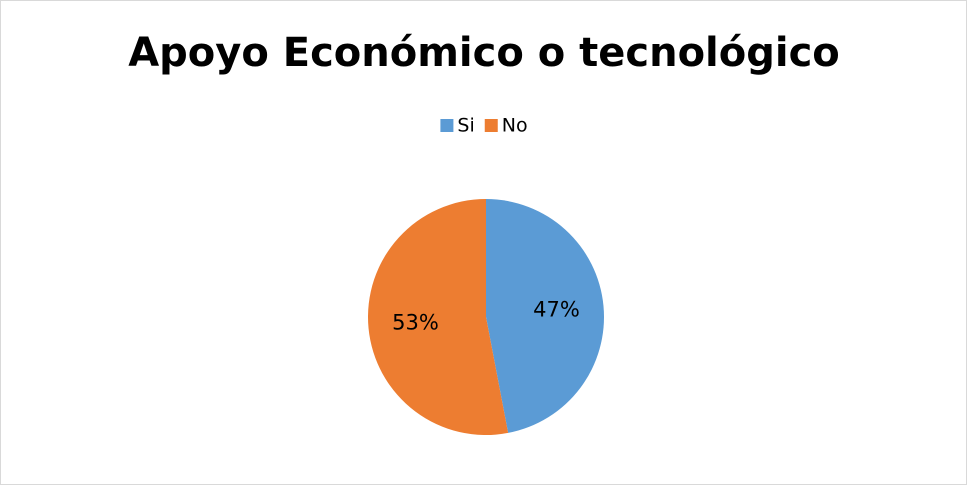  I want to click on data-label: 53%, so click(415, 323).